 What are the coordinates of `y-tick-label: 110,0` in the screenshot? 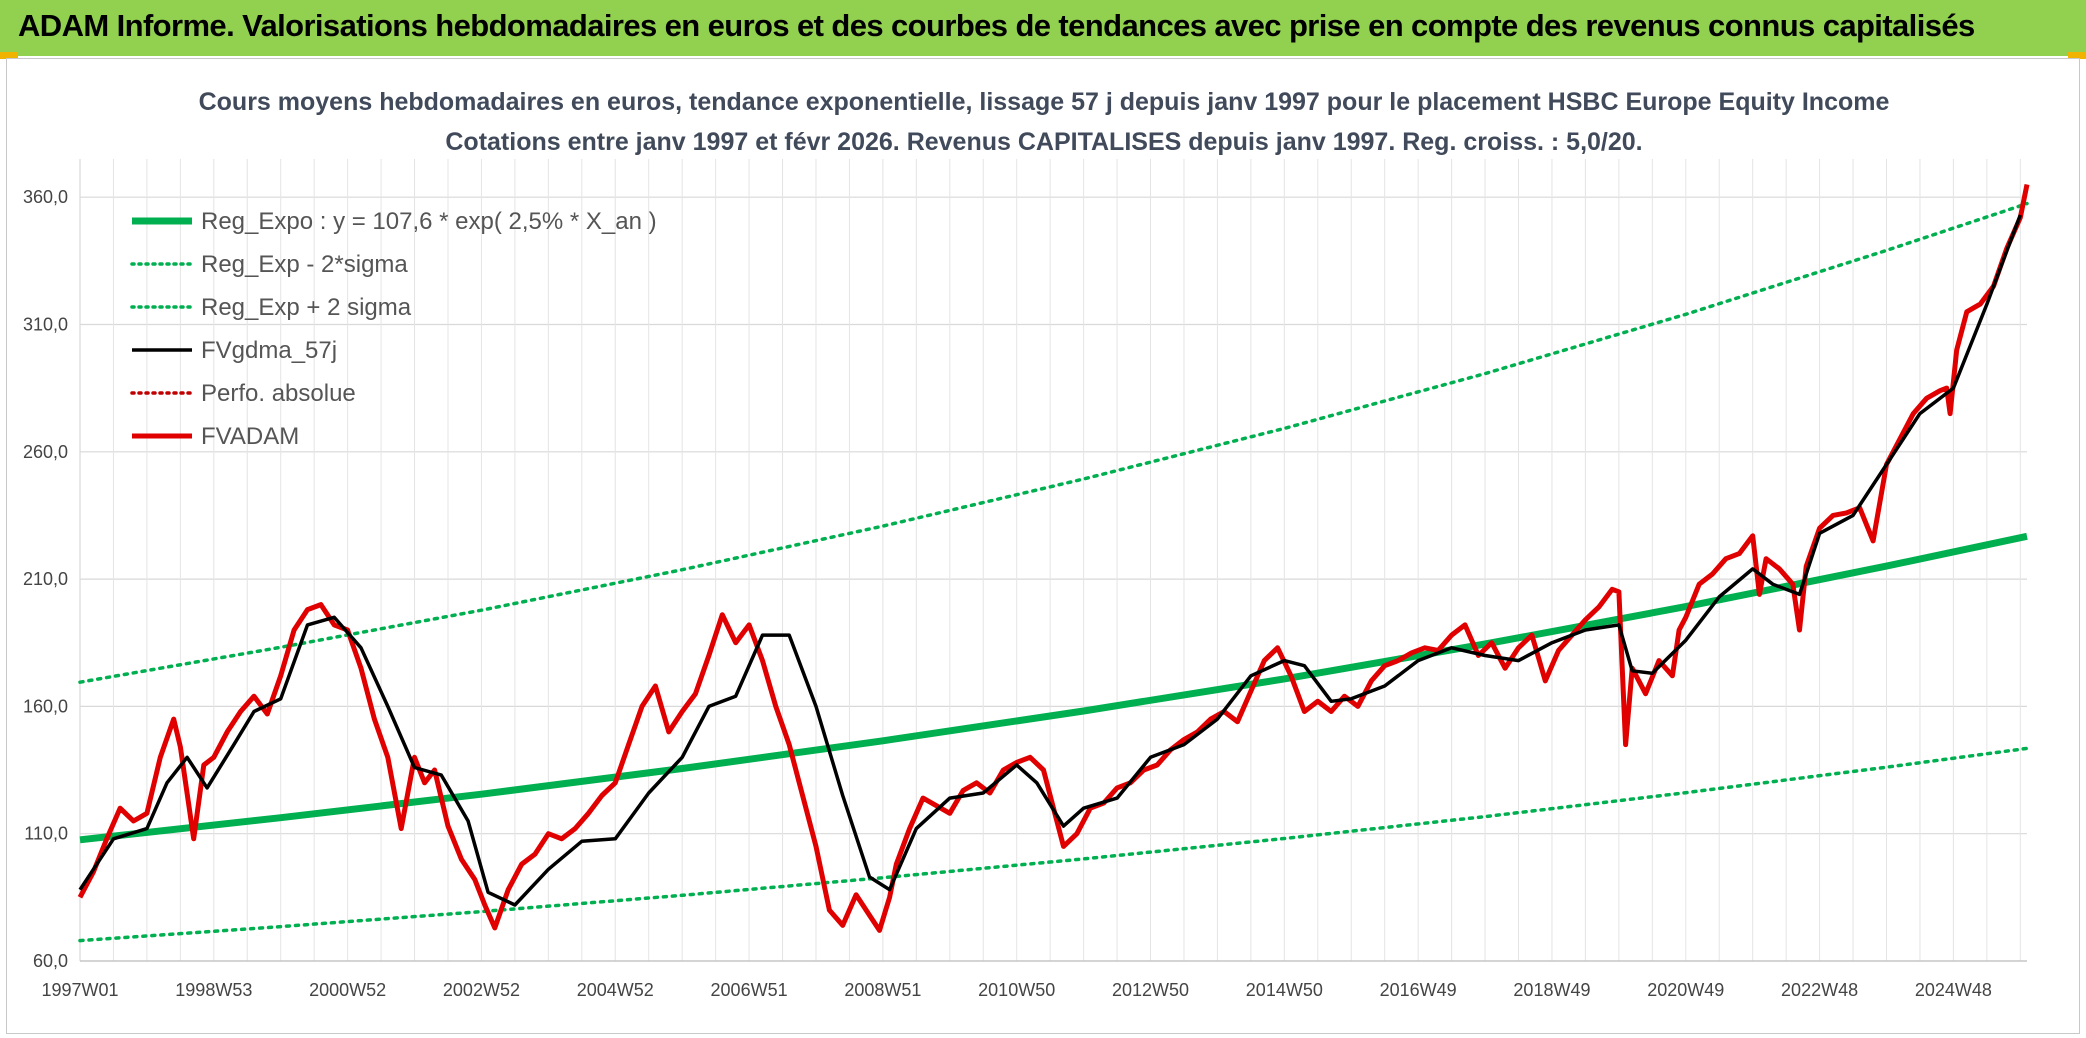 It's located at (46, 834).